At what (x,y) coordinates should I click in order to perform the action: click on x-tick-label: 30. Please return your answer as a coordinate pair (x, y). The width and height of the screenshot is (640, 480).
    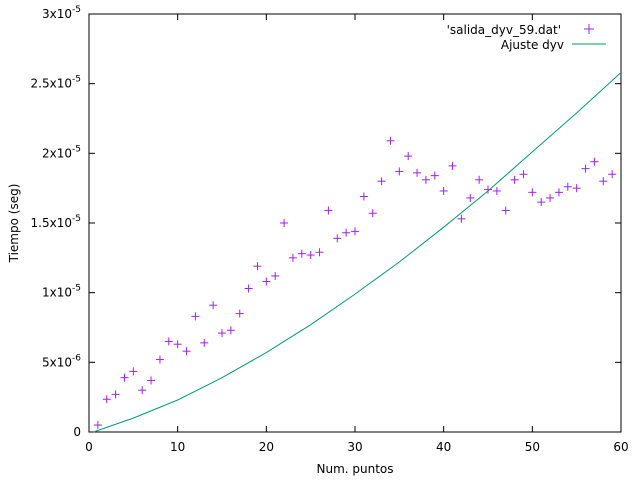
    Looking at the image, I should click on (354, 447).